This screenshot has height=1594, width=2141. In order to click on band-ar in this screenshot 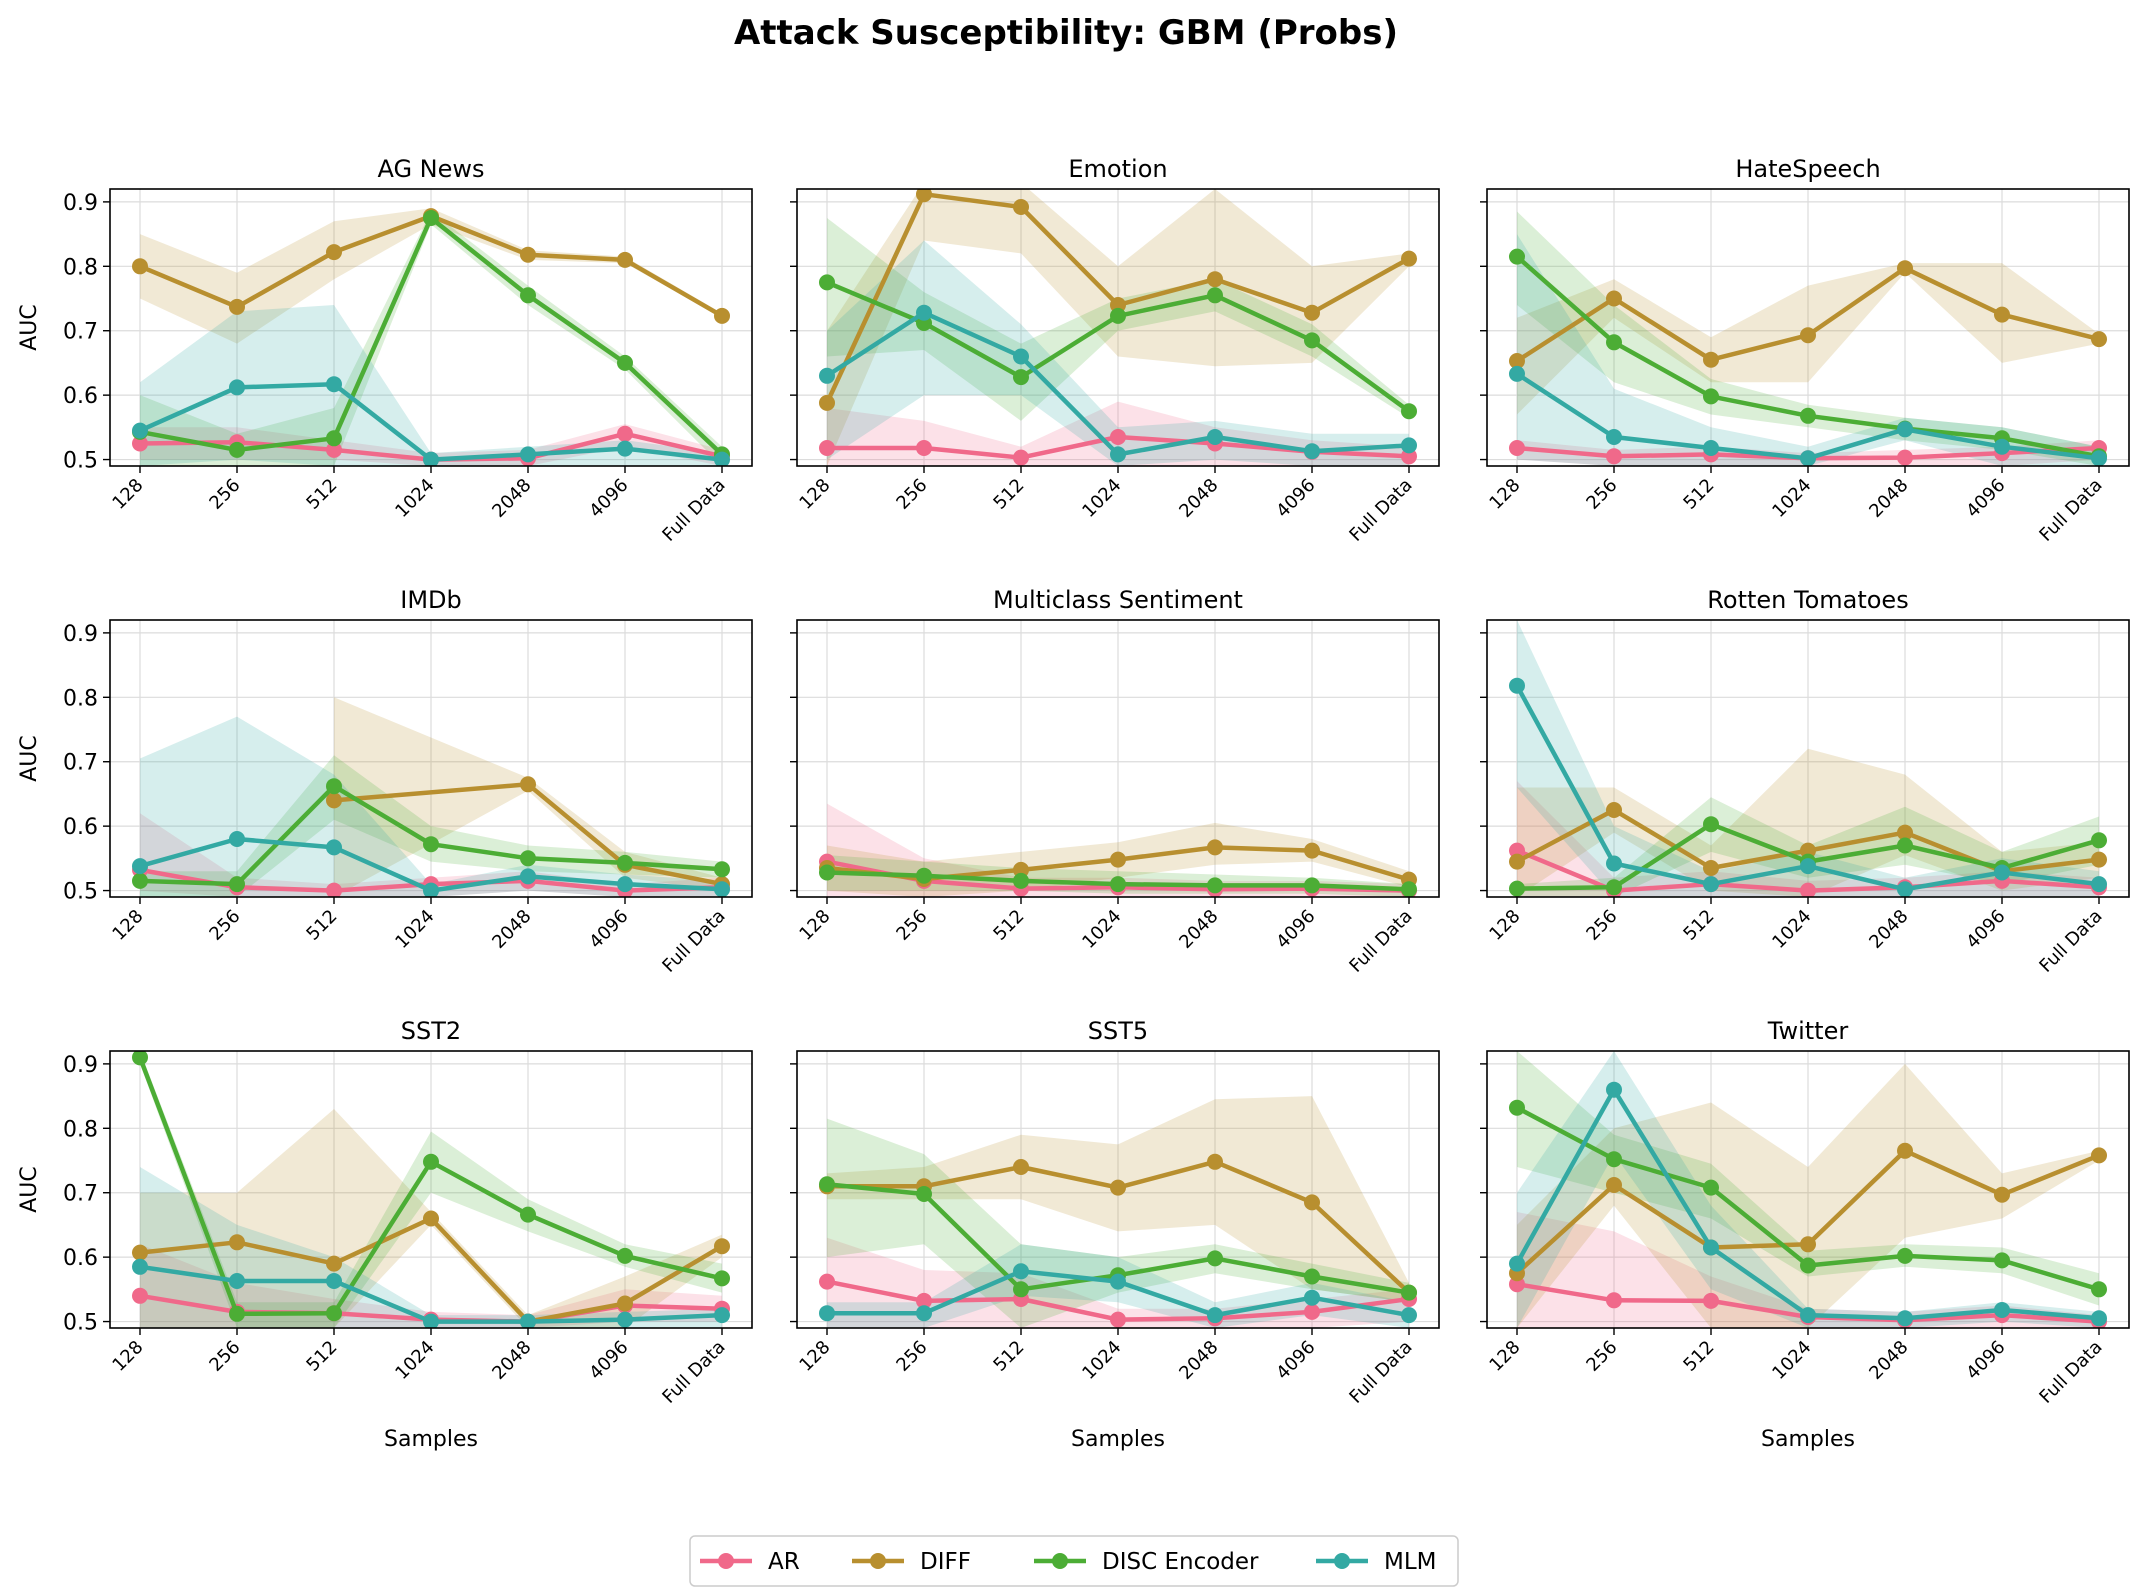, I will do `click(431, 445)`.